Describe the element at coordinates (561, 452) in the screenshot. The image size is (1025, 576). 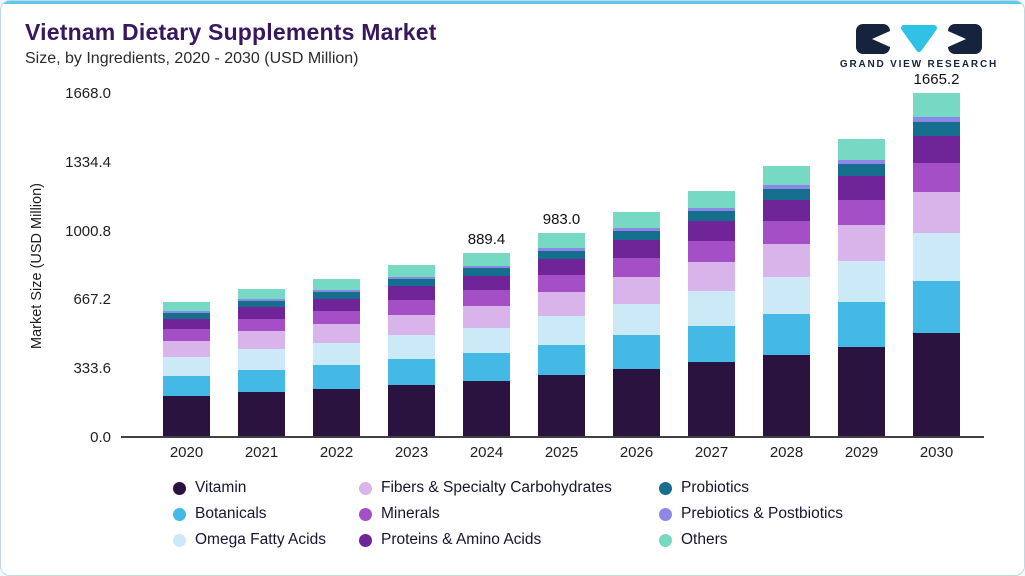
I see `x-tick-label-2025: 2025` at that location.